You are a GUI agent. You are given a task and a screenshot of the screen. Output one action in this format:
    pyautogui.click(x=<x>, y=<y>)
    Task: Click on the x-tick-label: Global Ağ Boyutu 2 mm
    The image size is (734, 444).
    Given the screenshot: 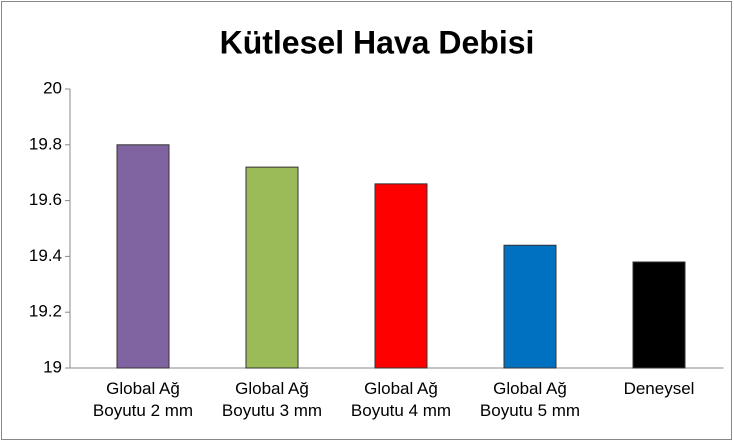 What is the action you would take?
    pyautogui.click(x=143, y=399)
    